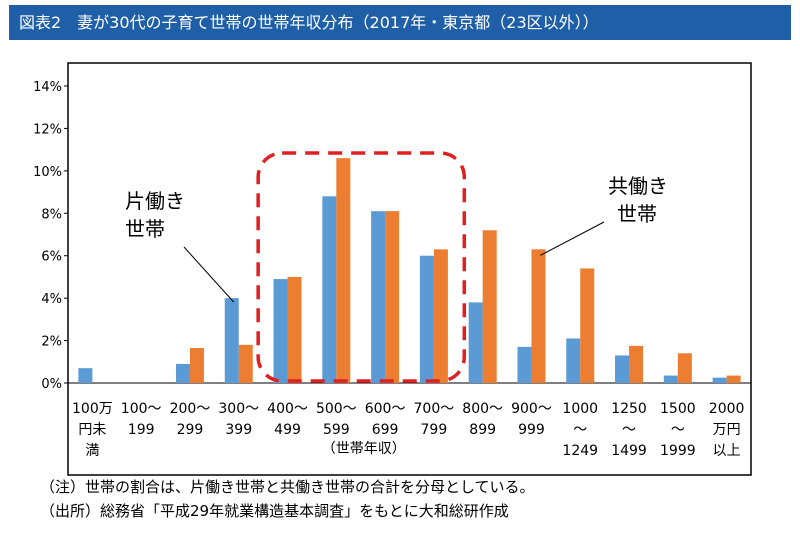  What do you see at coordinates (361, 267) in the screenshot?
I see `highlight-box` at bounding box center [361, 267].